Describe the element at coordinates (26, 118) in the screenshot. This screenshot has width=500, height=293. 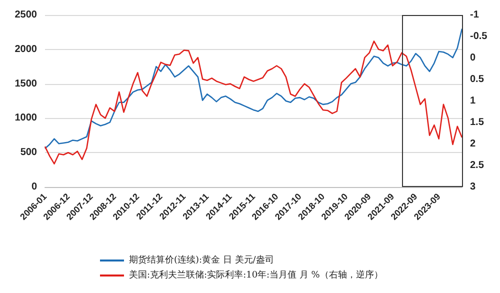
I see `y-tick-label: 1000` at that location.